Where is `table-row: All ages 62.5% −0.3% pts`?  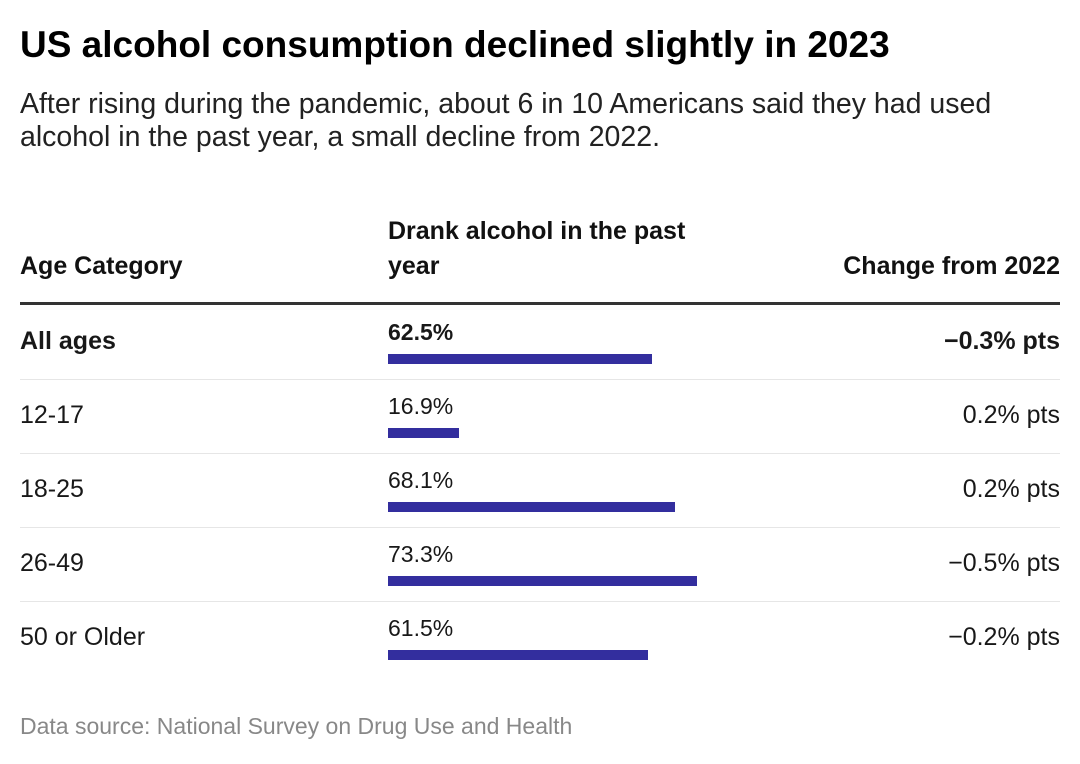 table-row: All ages 62.5% −0.3% pts is located at coordinates (540, 342).